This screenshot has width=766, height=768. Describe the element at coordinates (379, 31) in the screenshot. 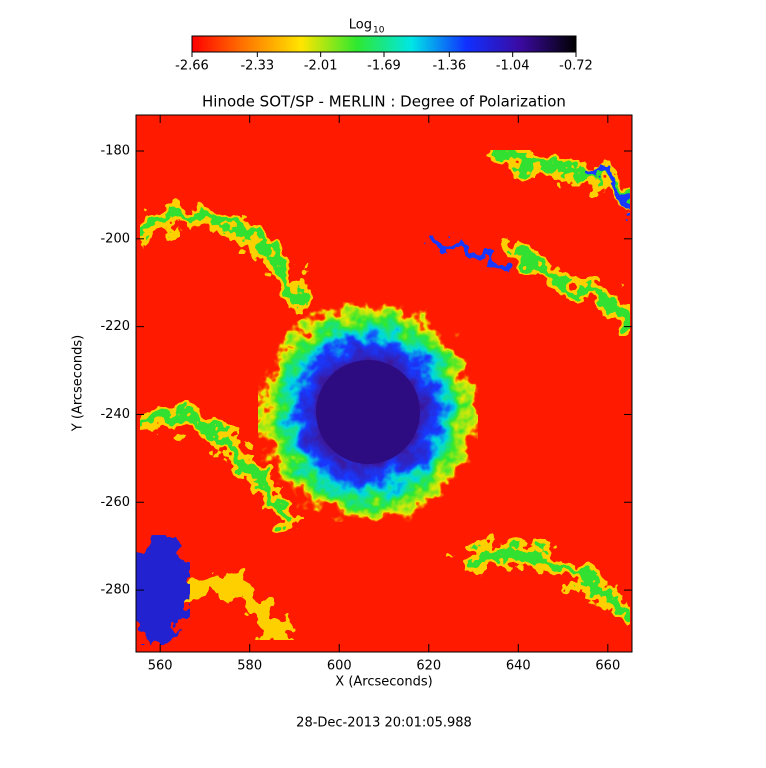

I see `colorbar-label-sub: 10` at that location.